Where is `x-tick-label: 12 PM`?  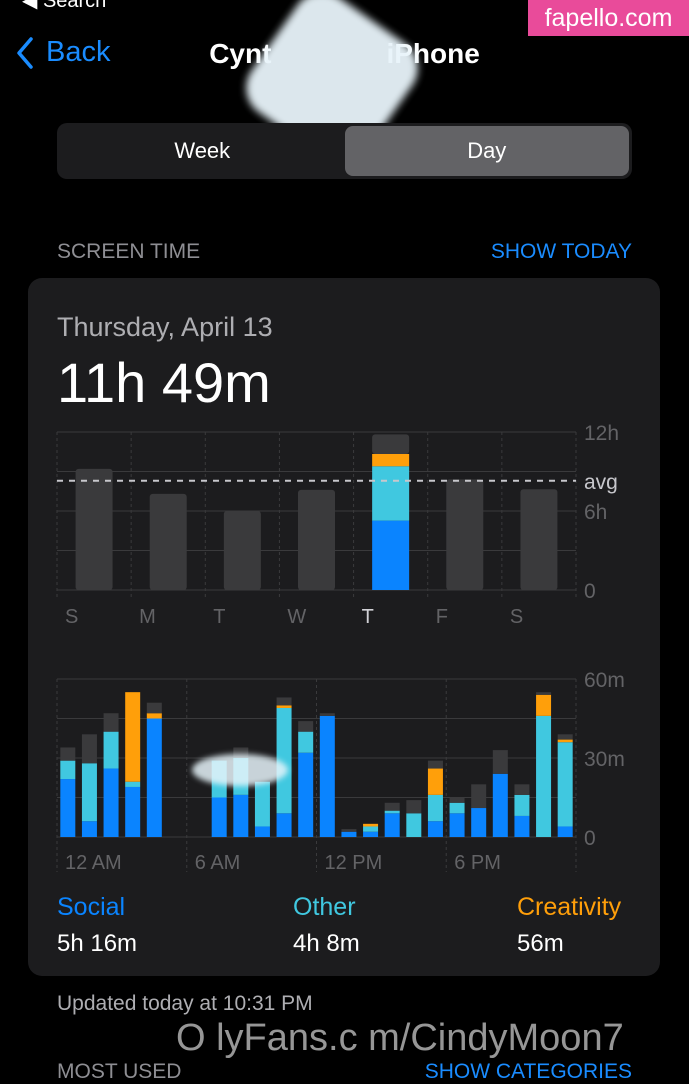 x-tick-label: 12 PM is located at coordinates (354, 863).